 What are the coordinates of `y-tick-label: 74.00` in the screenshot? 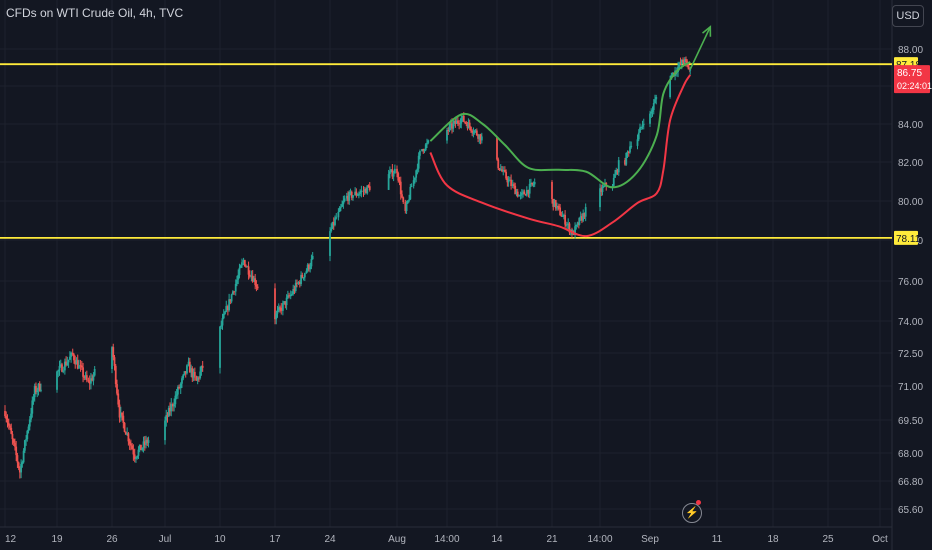 It's located at (910, 322).